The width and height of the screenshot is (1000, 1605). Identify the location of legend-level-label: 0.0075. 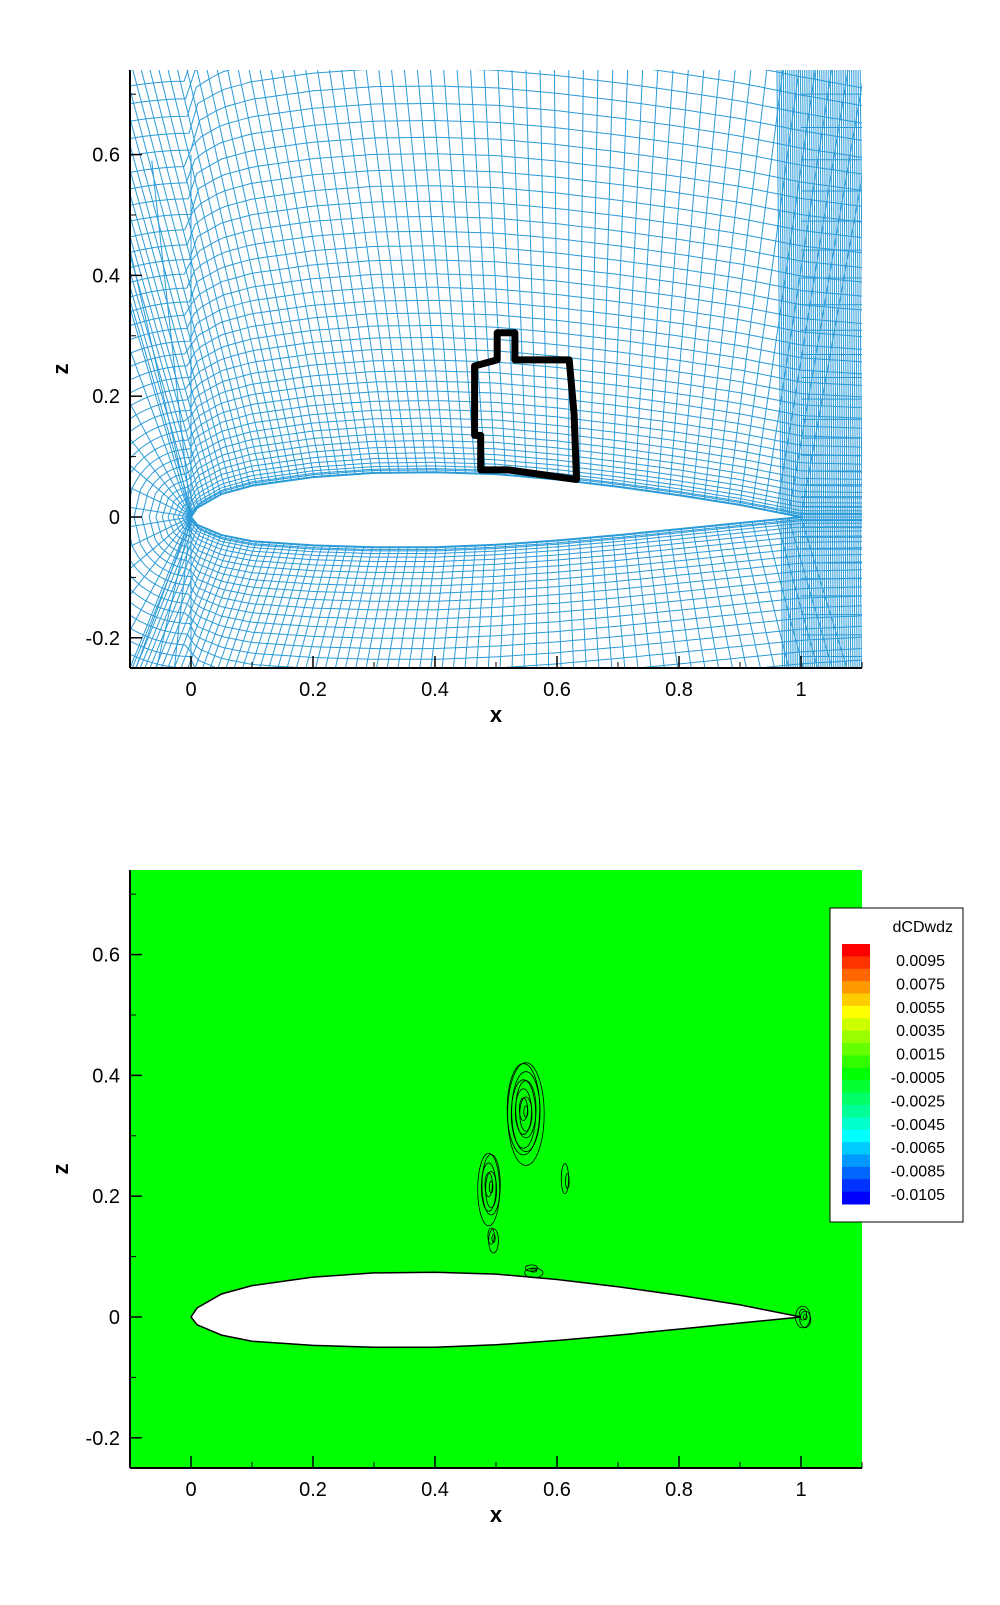
(920, 984).